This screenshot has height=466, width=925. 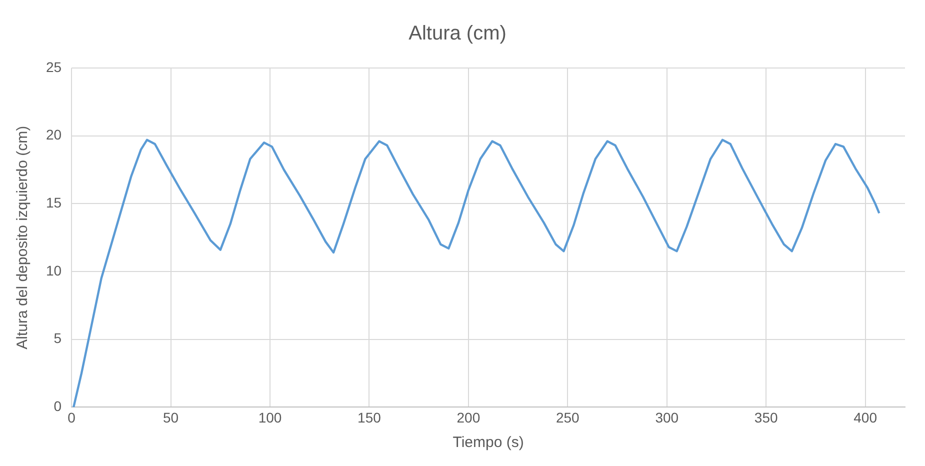 I want to click on x-tick-label: 200, so click(x=468, y=417).